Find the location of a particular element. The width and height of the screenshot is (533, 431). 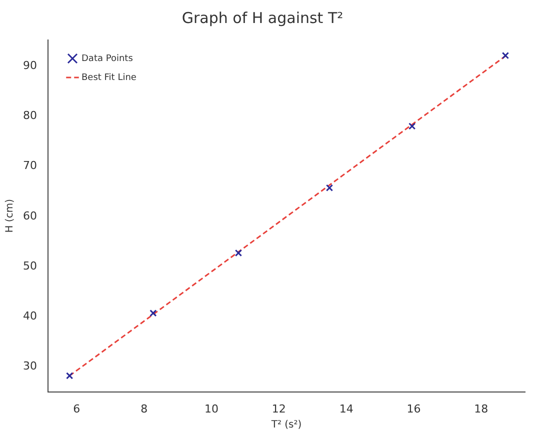

x-tick-label: 18 is located at coordinates (481, 409).